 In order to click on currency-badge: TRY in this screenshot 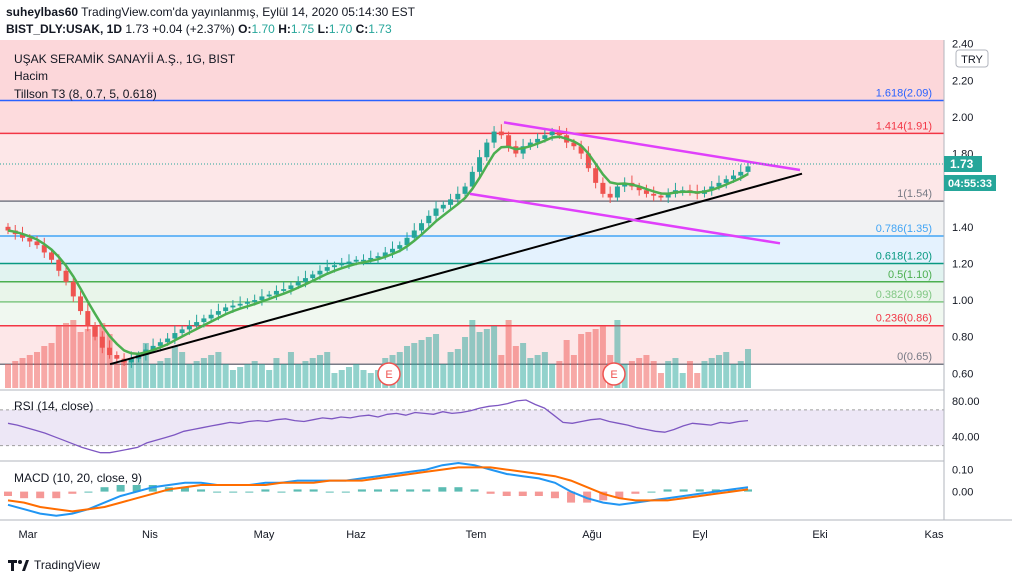, I will do `click(972, 58)`.